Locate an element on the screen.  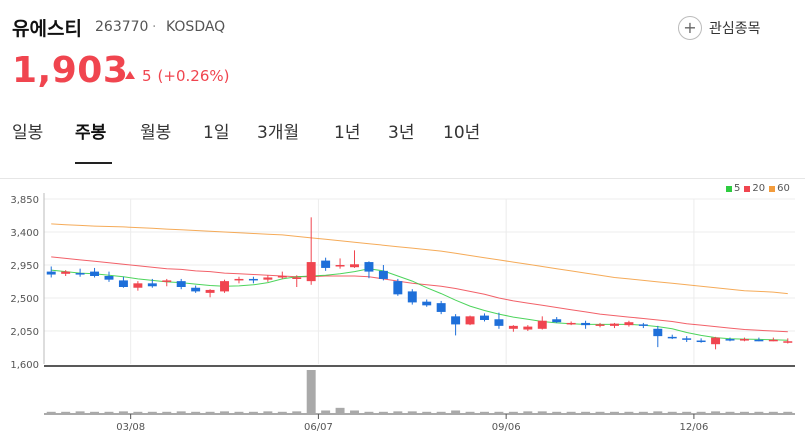
y-tick-label: 2,950 is located at coordinates (24, 266).